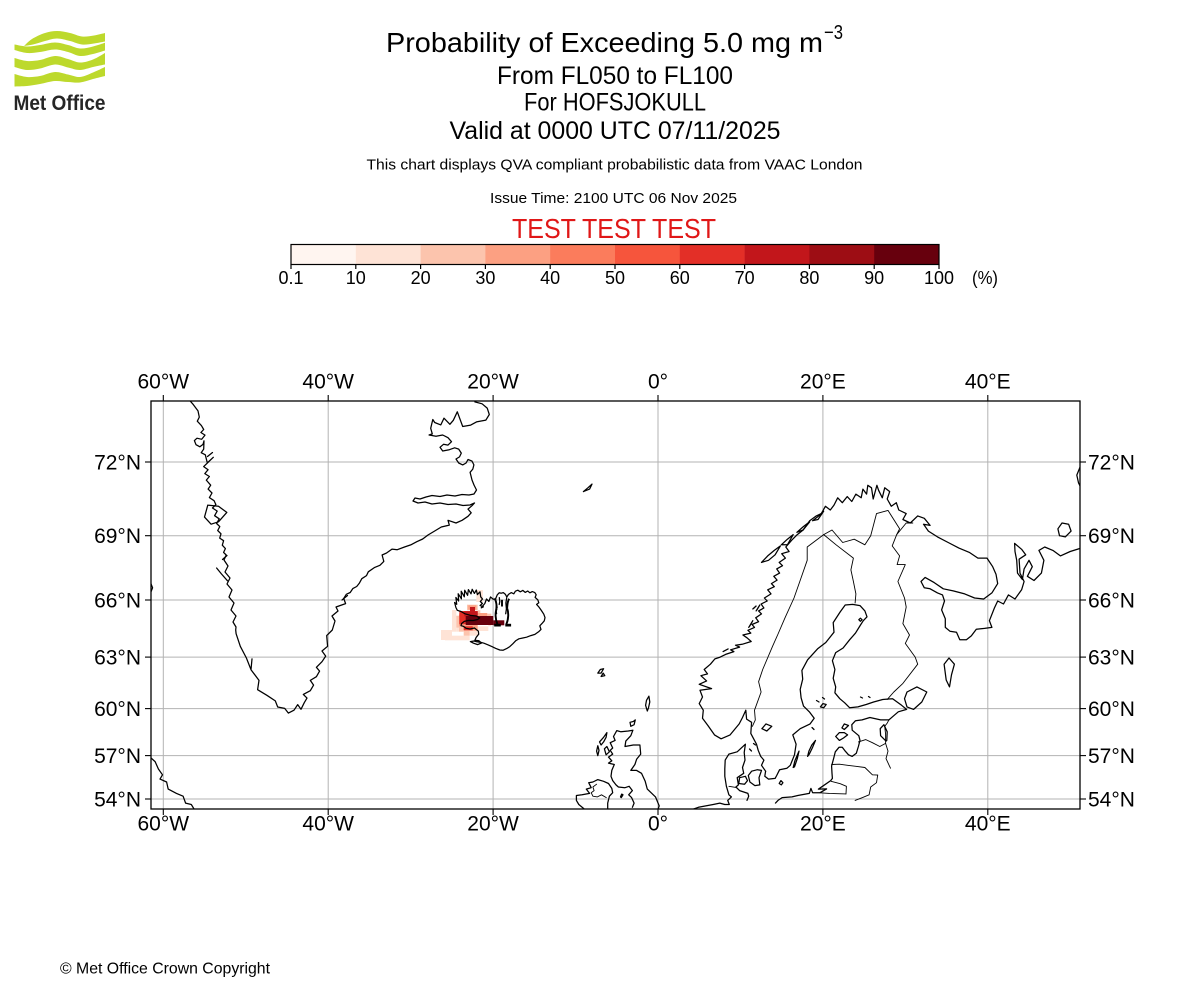  What do you see at coordinates (939, 278) in the screenshot?
I see `svg-text: 100` at bounding box center [939, 278].